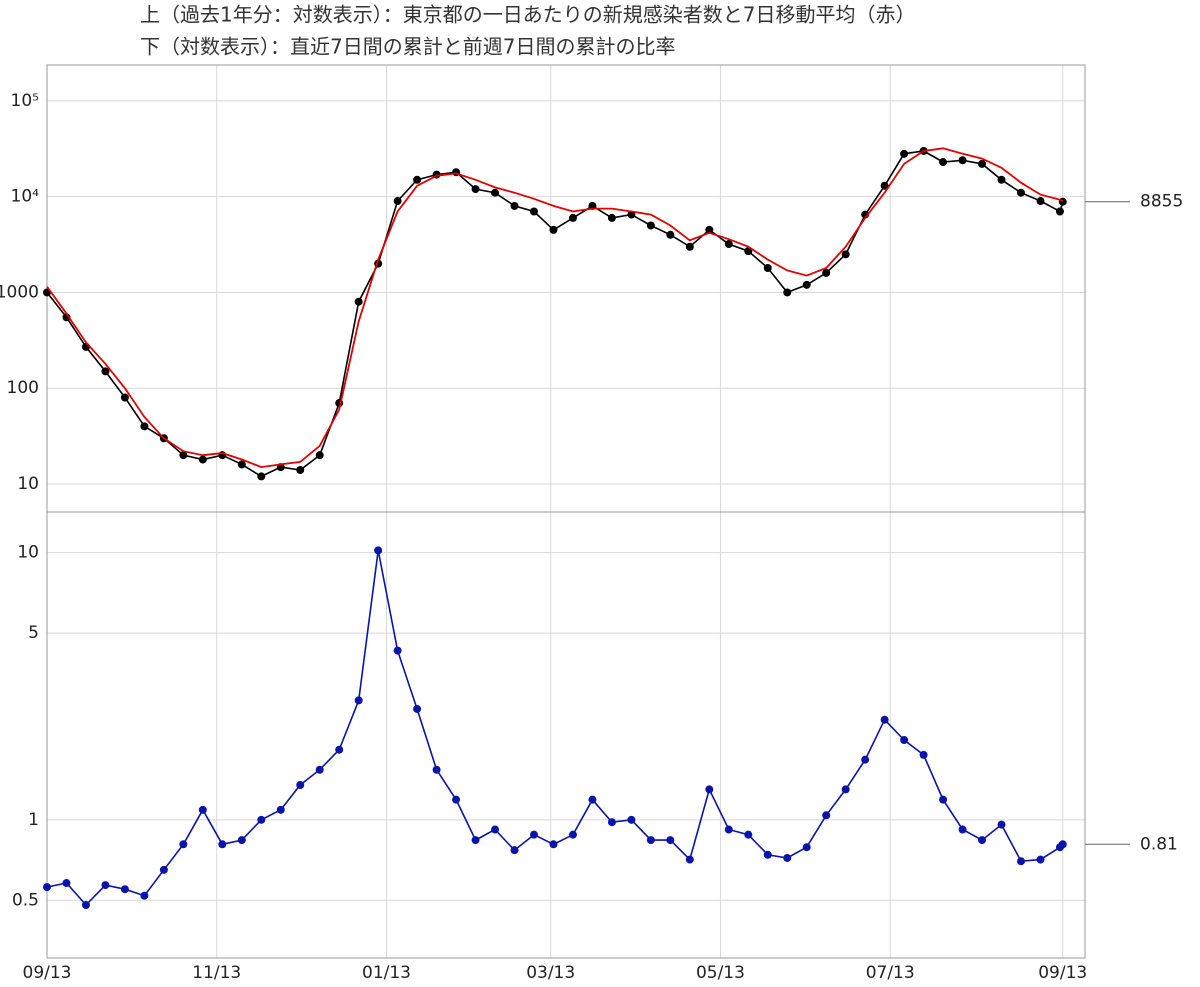 The image size is (1200, 987). Describe the element at coordinates (720, 973) in the screenshot. I see `x-tick-label: 05/13` at that location.